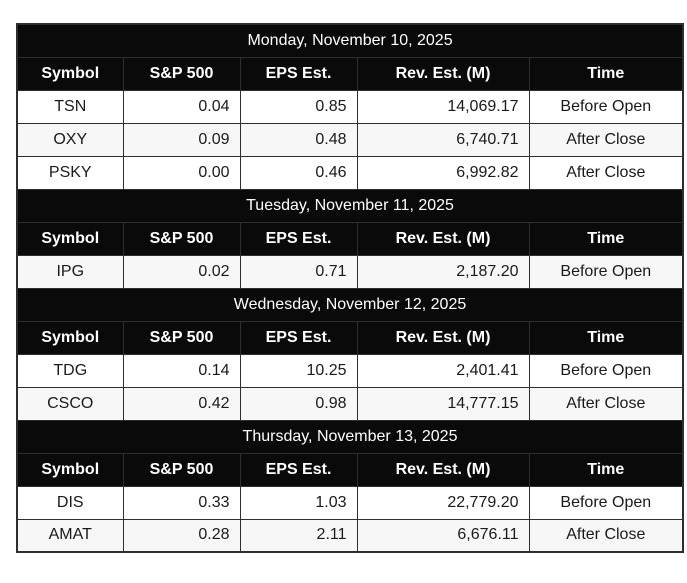  Describe the element at coordinates (298, 502) in the screenshot. I see `cell-eps_est: 1.03` at that location.